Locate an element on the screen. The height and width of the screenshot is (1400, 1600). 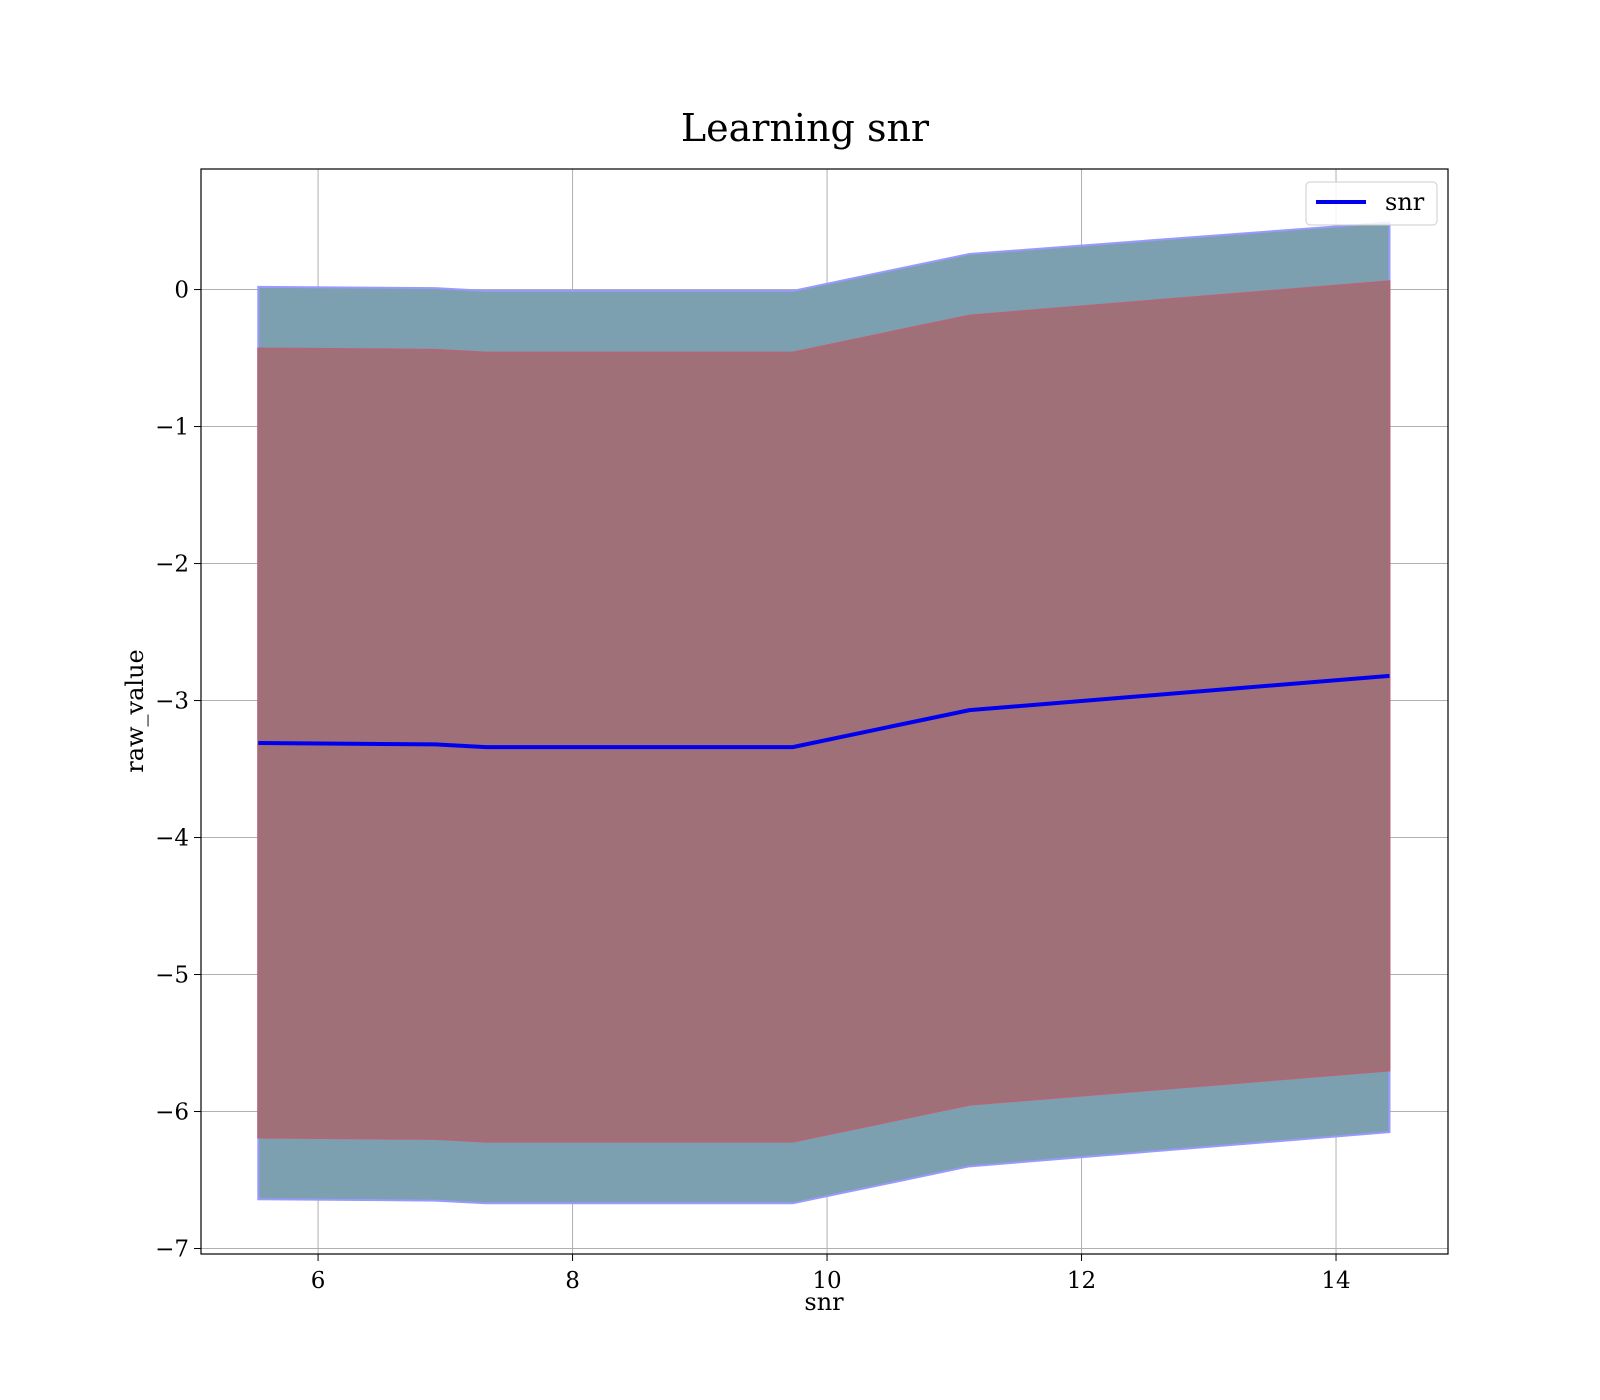
y-axis-label: raw_value is located at coordinates (135, 711).